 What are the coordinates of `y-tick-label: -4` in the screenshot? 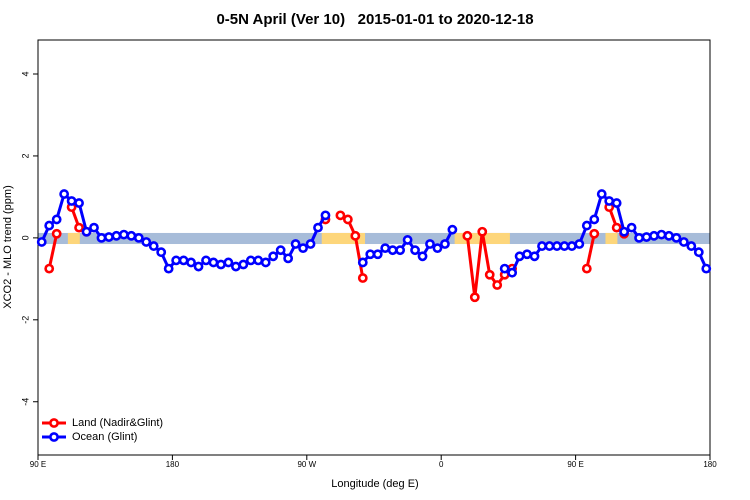 It's located at (25, 402).